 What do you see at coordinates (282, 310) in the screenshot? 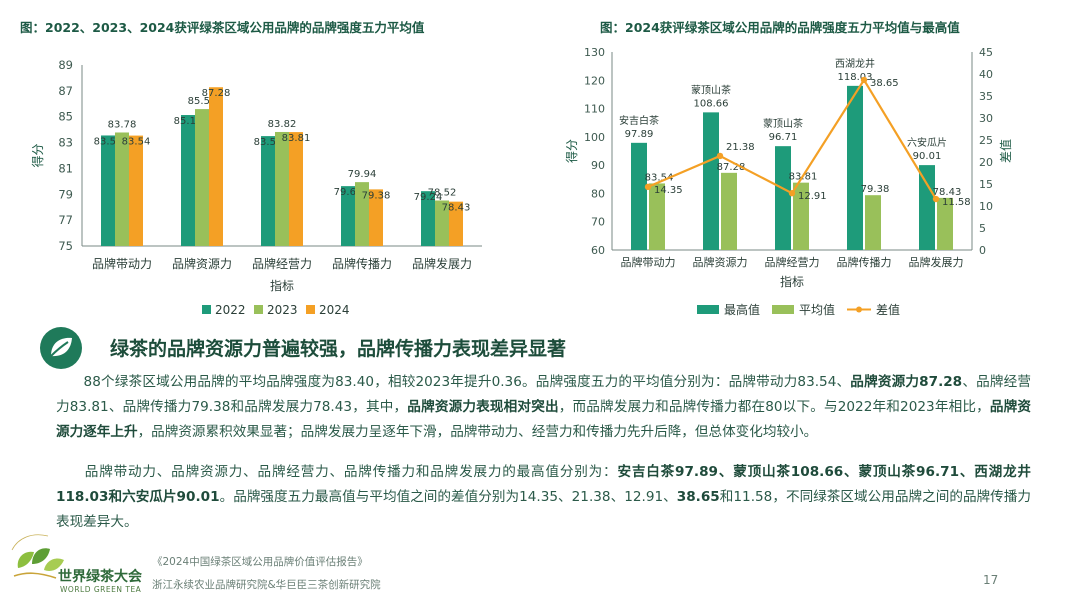
I see `legend-label: 2023` at bounding box center [282, 310].